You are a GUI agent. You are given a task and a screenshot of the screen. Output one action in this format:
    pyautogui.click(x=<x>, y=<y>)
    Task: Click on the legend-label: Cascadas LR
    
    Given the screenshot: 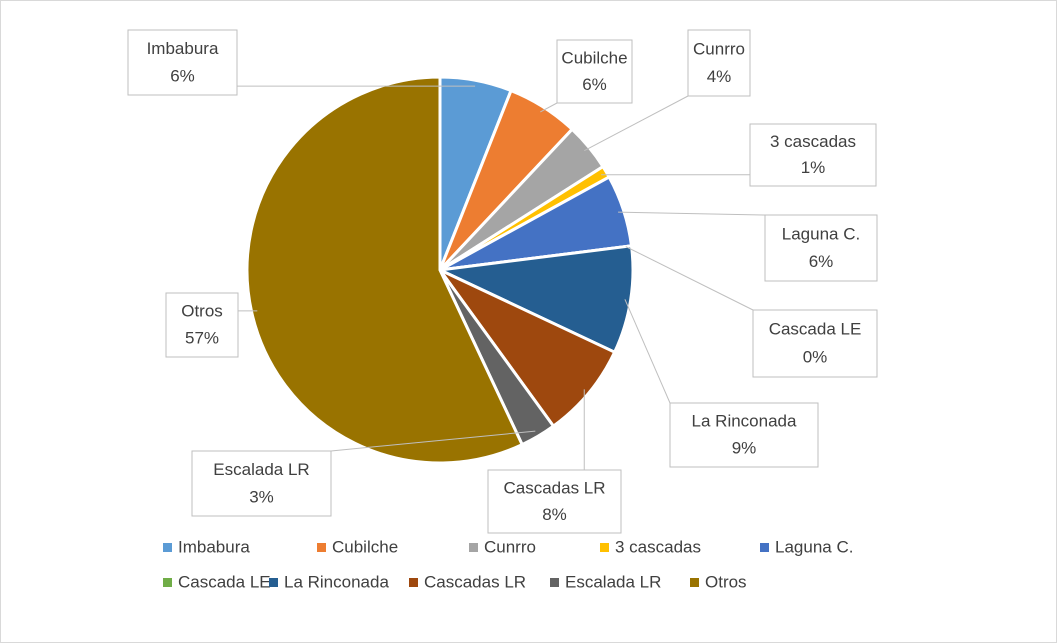 What is the action you would take?
    pyautogui.click(x=475, y=581)
    